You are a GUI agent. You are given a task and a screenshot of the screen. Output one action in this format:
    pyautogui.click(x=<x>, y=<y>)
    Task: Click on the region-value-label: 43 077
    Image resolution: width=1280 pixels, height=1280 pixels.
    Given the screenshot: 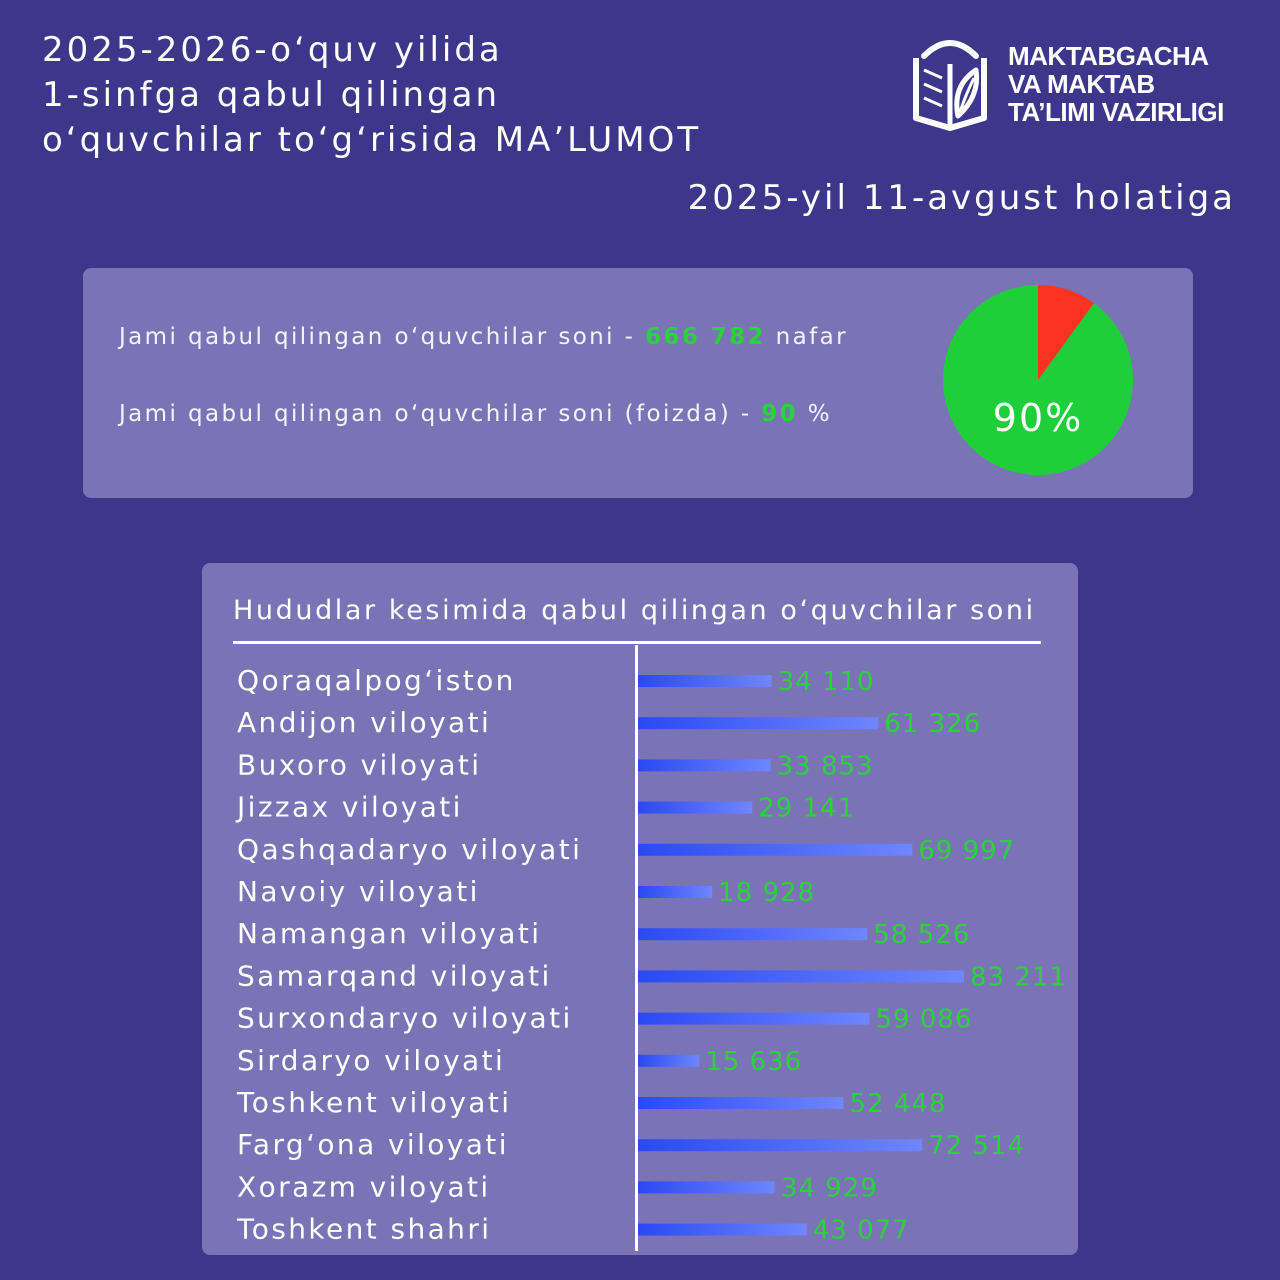 What is the action you would take?
    pyautogui.click(x=861, y=1231)
    